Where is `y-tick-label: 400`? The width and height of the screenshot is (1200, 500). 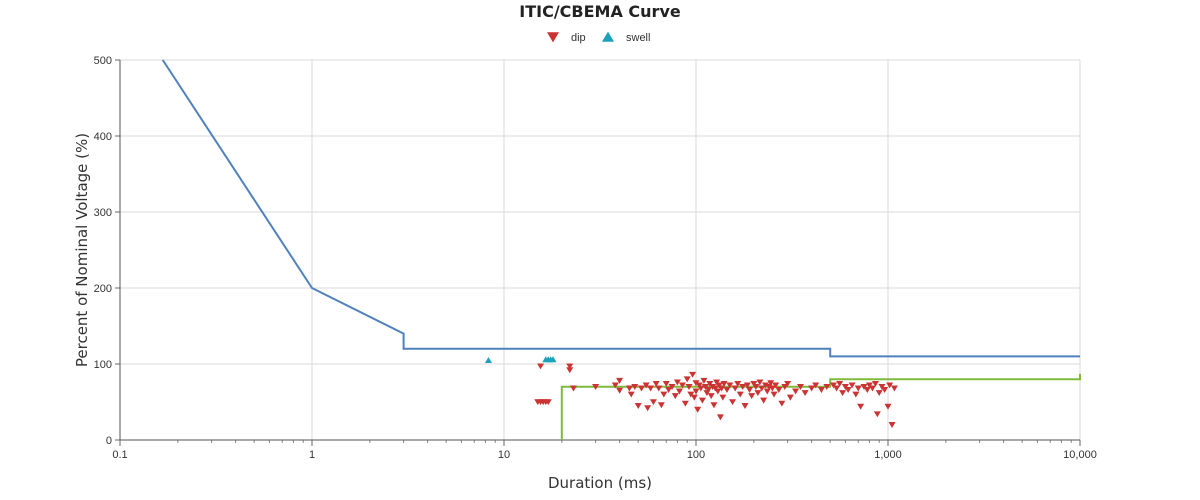 y-tick-label: 400 is located at coordinates (103, 137).